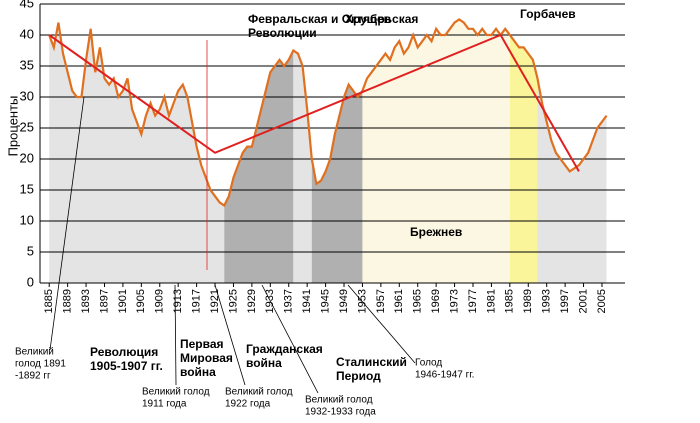  I want to click on x-tick-label: 1921, so click(215, 301).